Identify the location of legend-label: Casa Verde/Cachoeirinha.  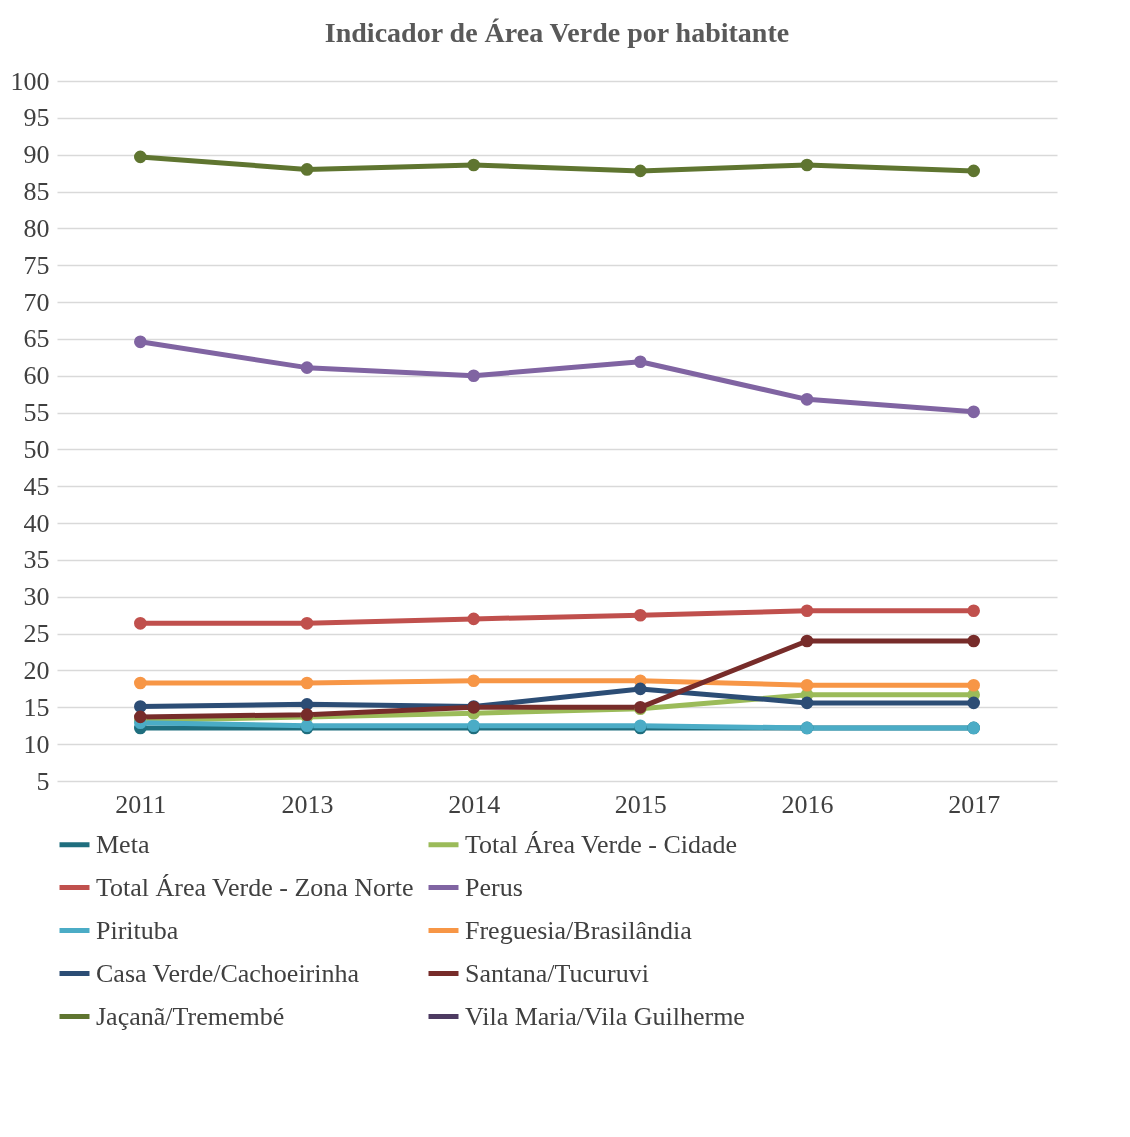
(228, 973).